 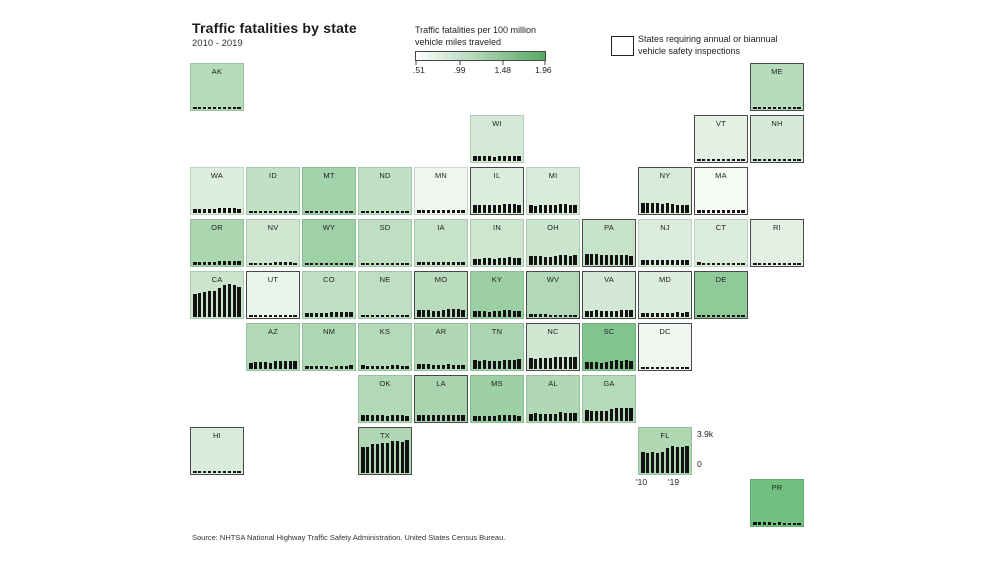 I want to click on state-tile-tn: TN, so click(x=497, y=347).